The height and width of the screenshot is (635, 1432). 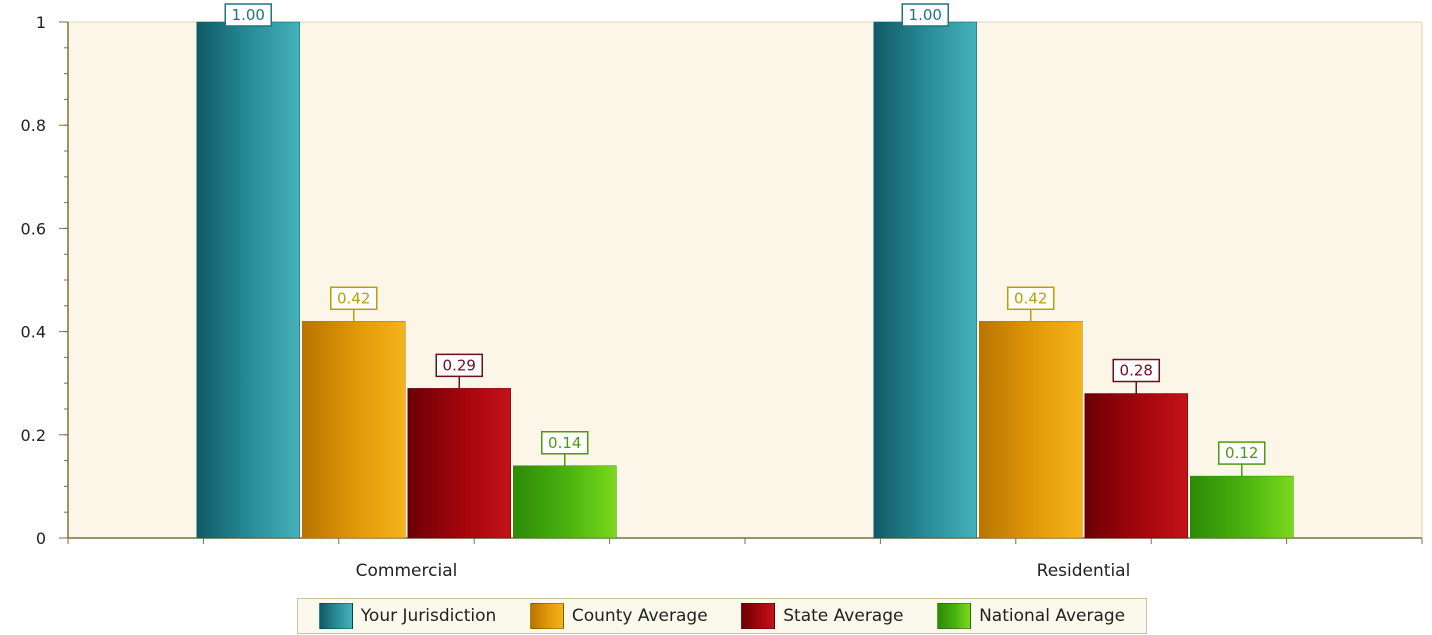 I want to click on y-tick-label: 0.6, so click(x=33, y=228).